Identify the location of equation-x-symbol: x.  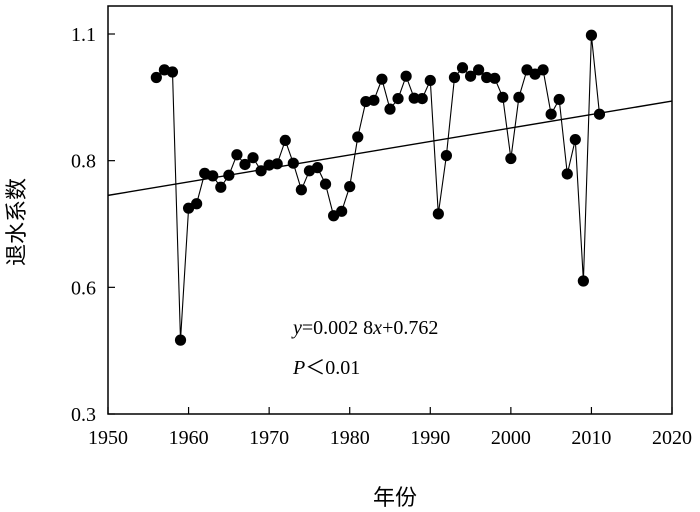
(377, 328).